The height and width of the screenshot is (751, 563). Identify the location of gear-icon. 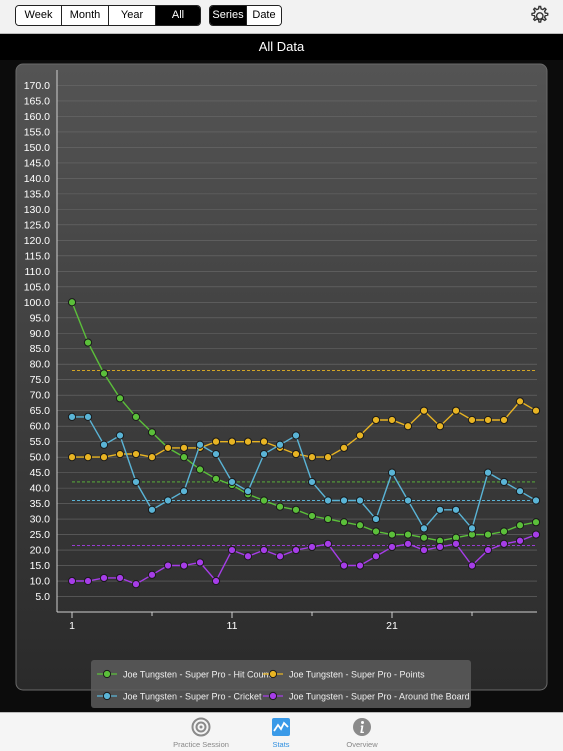
(539, 16).